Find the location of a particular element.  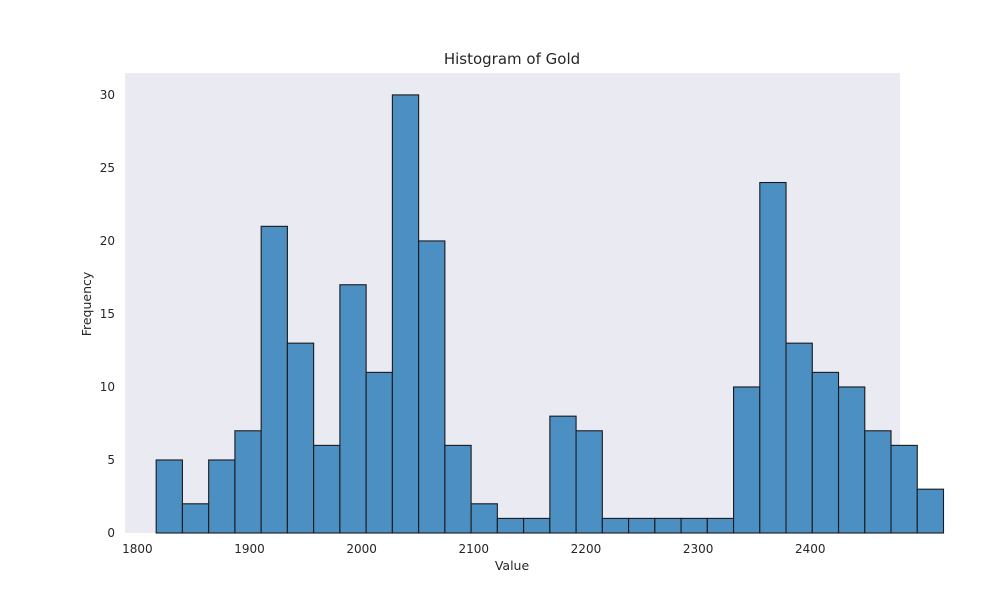

x-tick-label: 1800 is located at coordinates (137, 549).